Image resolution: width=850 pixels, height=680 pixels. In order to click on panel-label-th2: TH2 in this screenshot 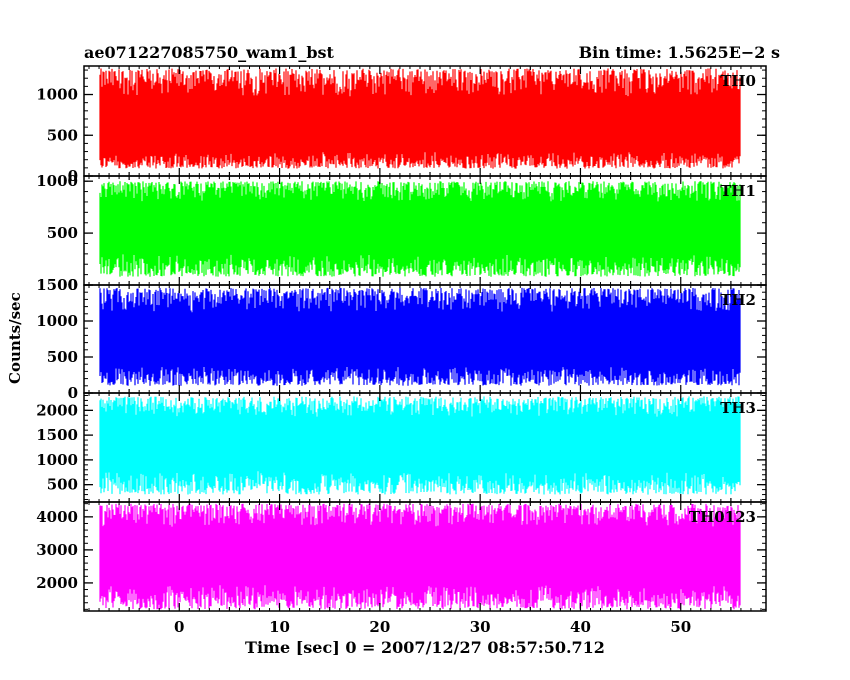, I will do `click(738, 300)`.